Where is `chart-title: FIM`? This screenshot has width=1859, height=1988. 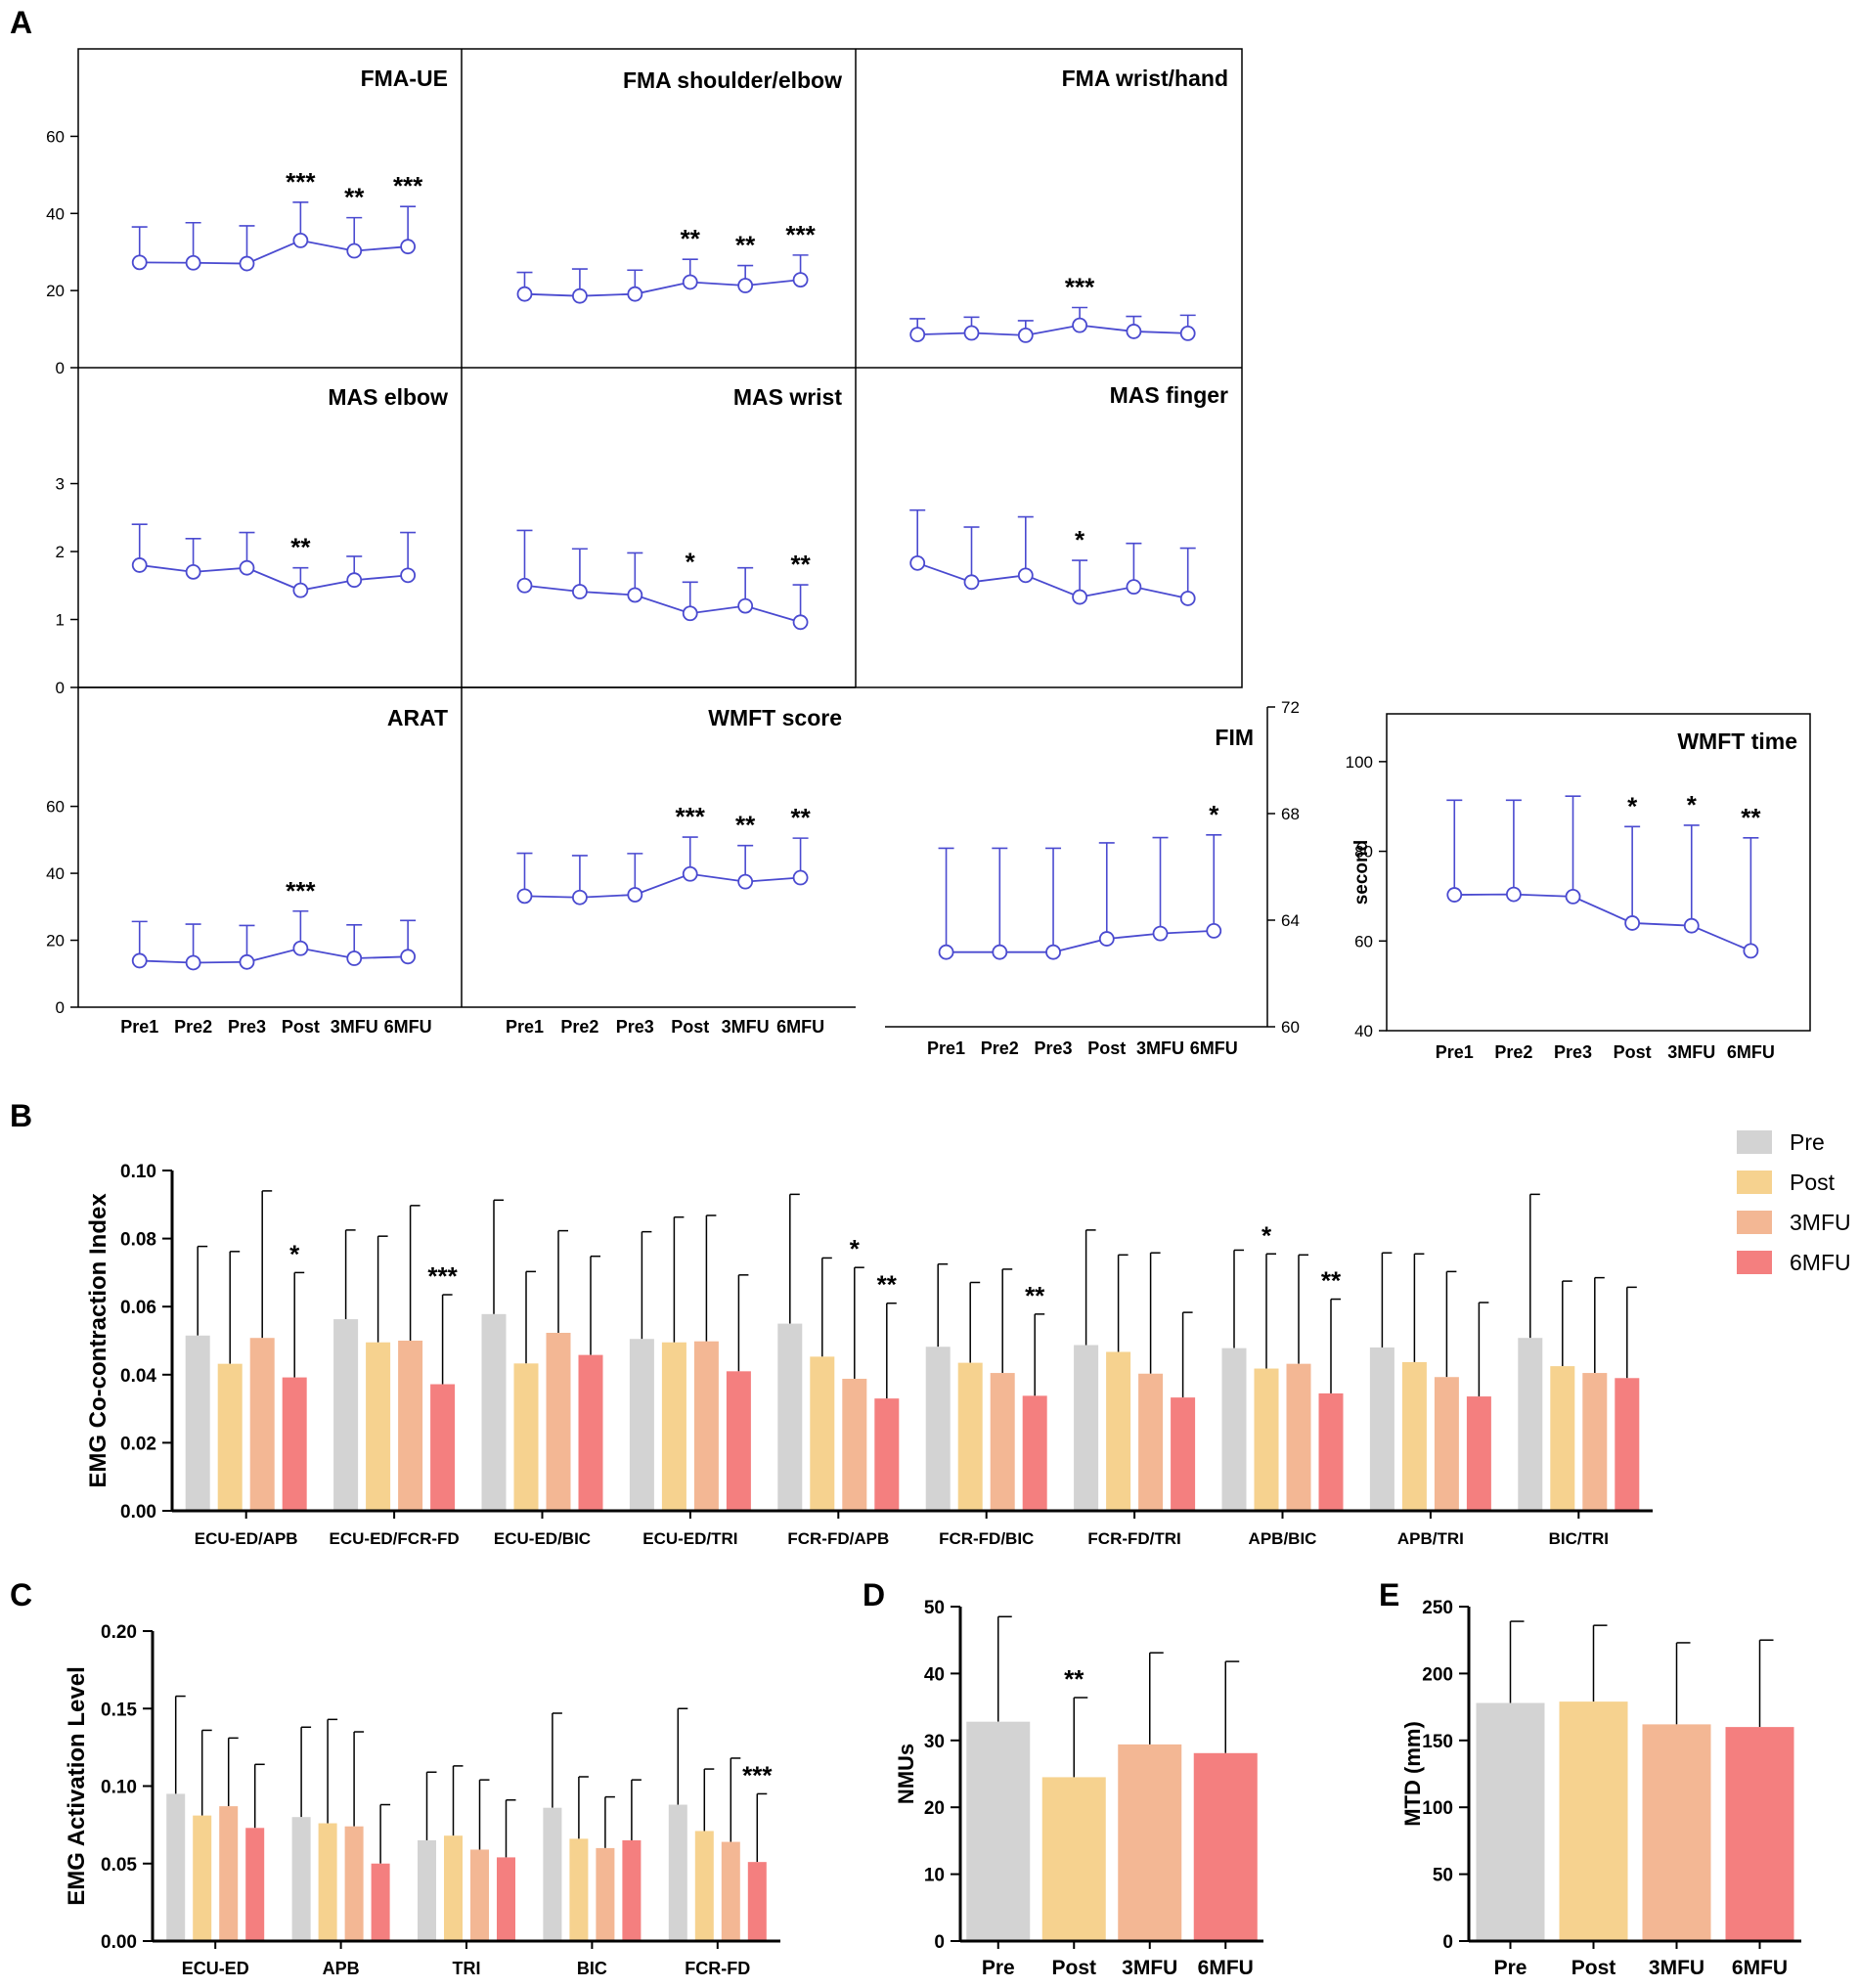 chart-title: FIM is located at coordinates (1234, 737).